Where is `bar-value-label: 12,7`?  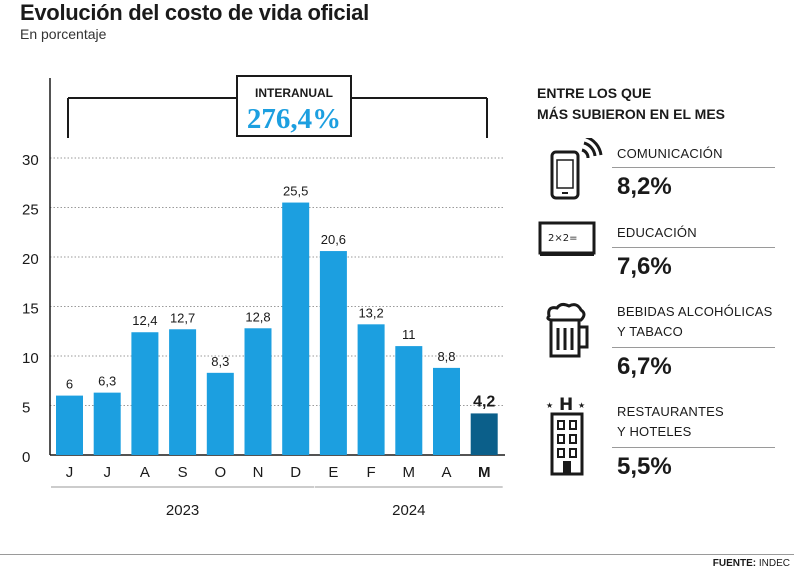 bar-value-label: 12,7 is located at coordinates (182, 317).